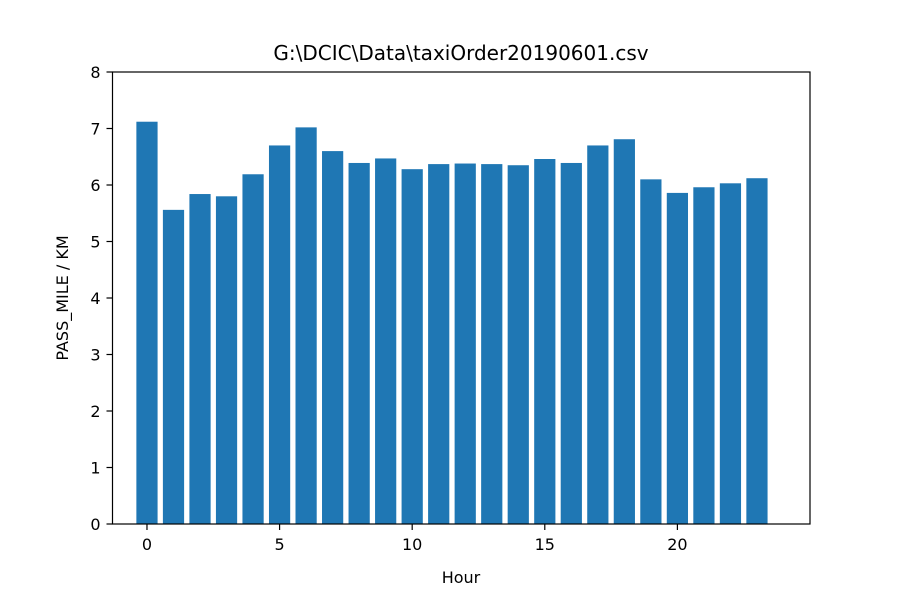 This screenshot has width=900, height=600. I want to click on y-tick-label: 6, so click(95, 185).